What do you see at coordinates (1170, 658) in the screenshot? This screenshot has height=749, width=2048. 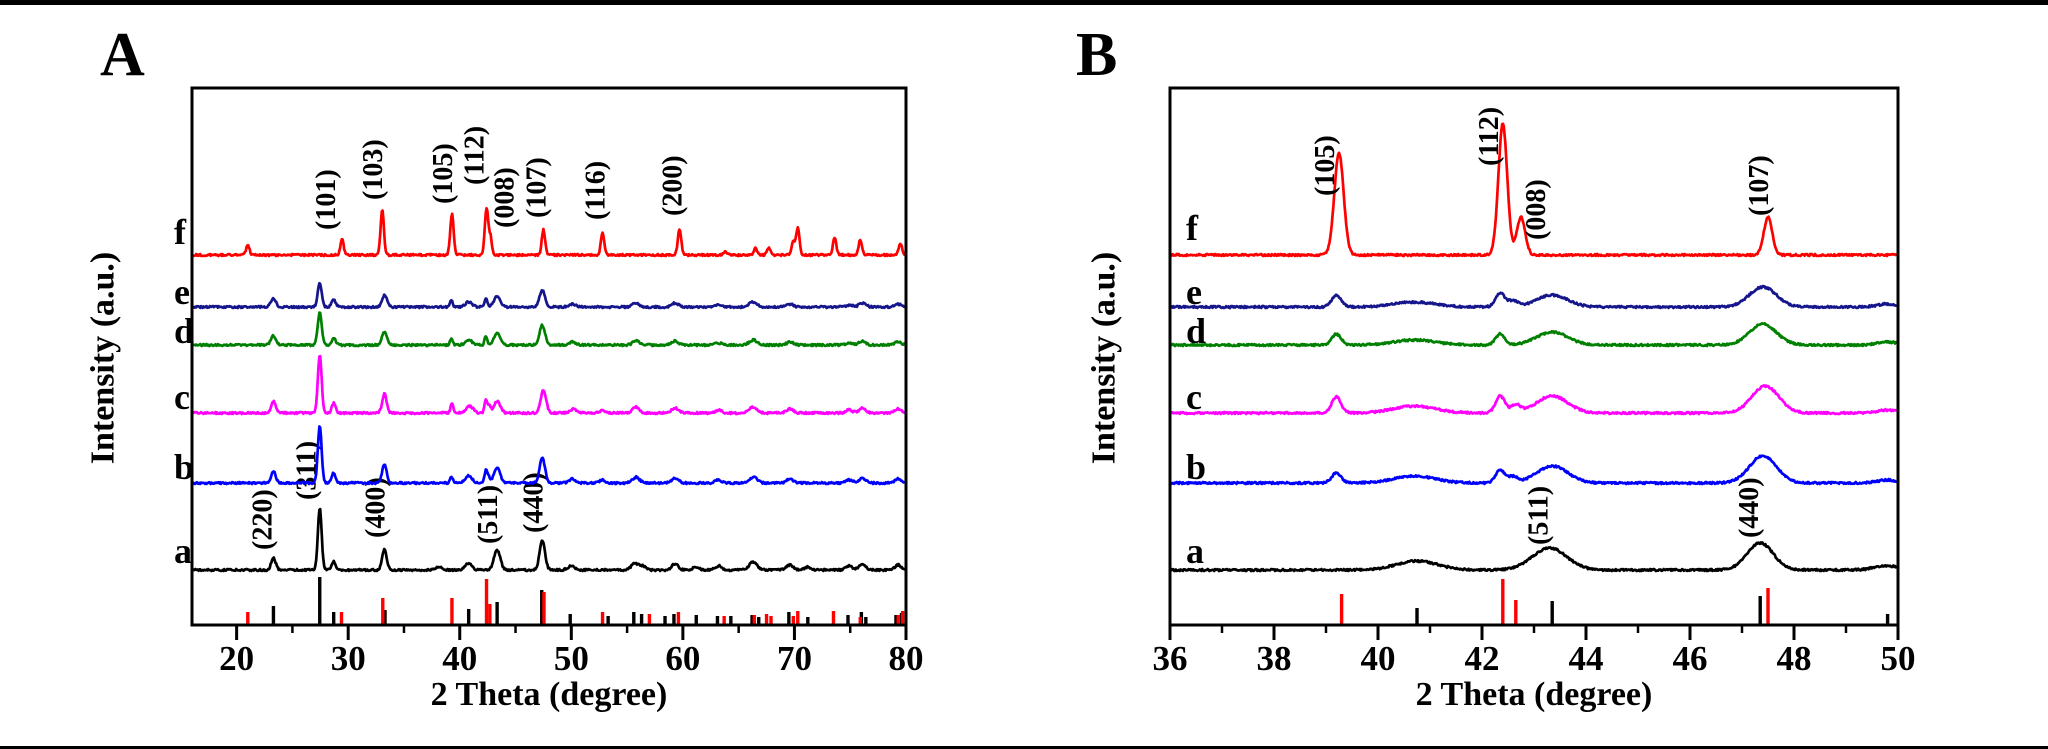 I see `x-tick-label: 36` at bounding box center [1170, 658].